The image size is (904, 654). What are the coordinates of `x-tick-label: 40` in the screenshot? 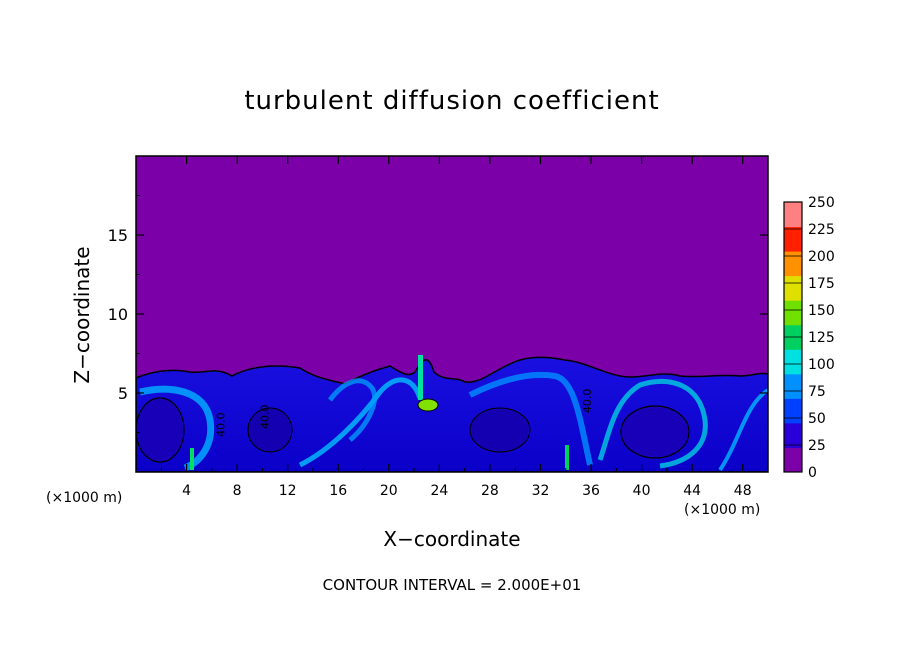 It's located at (642, 491).